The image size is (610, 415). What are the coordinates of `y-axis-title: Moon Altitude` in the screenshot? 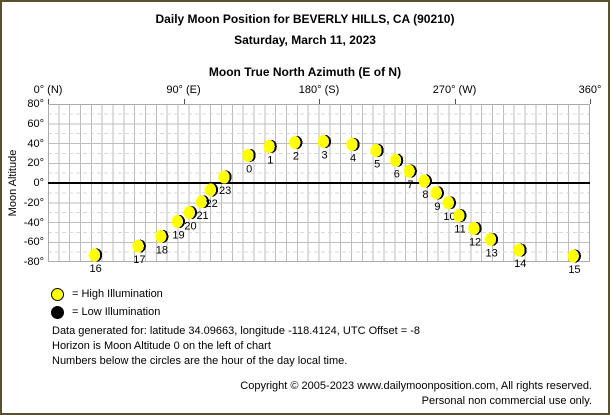 It's located at (13, 183).